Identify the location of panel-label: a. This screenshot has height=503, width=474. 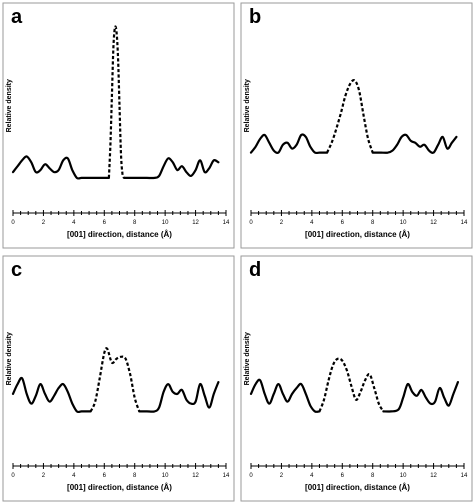
(17, 17).